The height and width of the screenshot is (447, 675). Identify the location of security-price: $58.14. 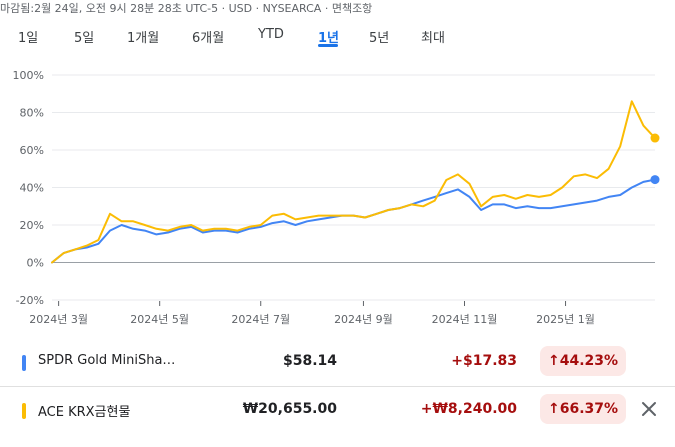
(309, 361).